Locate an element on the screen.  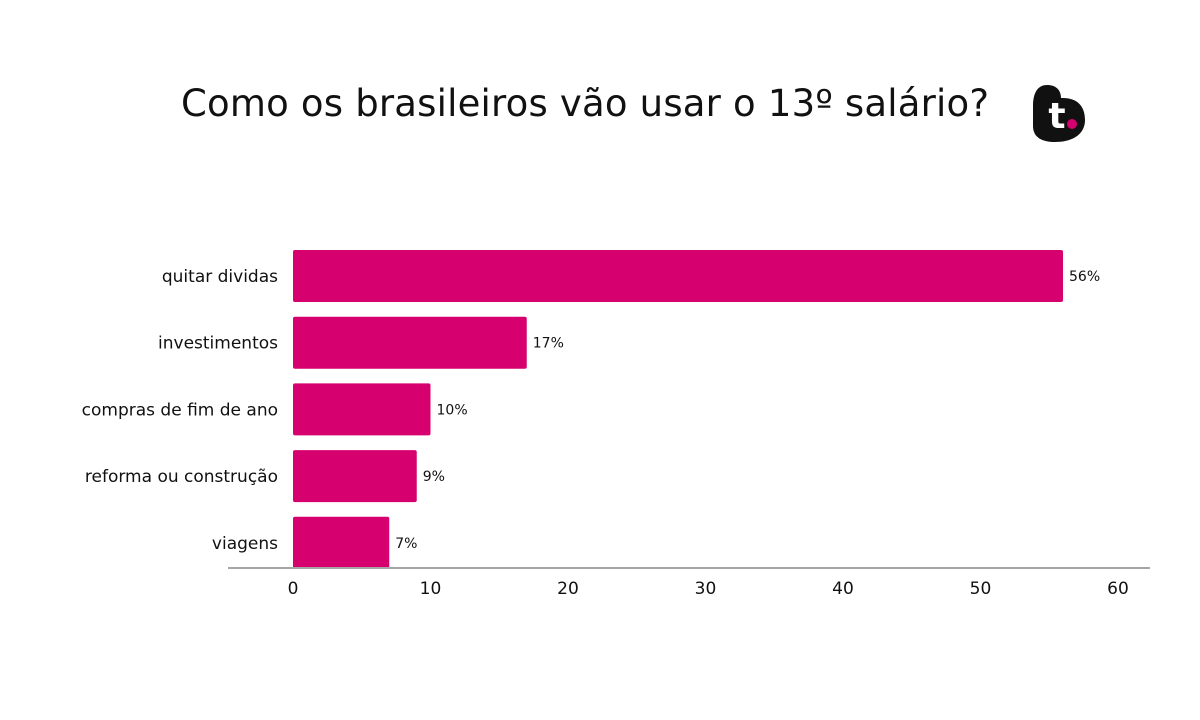
category-label-2: compras de fim de ano is located at coordinates (180, 410).